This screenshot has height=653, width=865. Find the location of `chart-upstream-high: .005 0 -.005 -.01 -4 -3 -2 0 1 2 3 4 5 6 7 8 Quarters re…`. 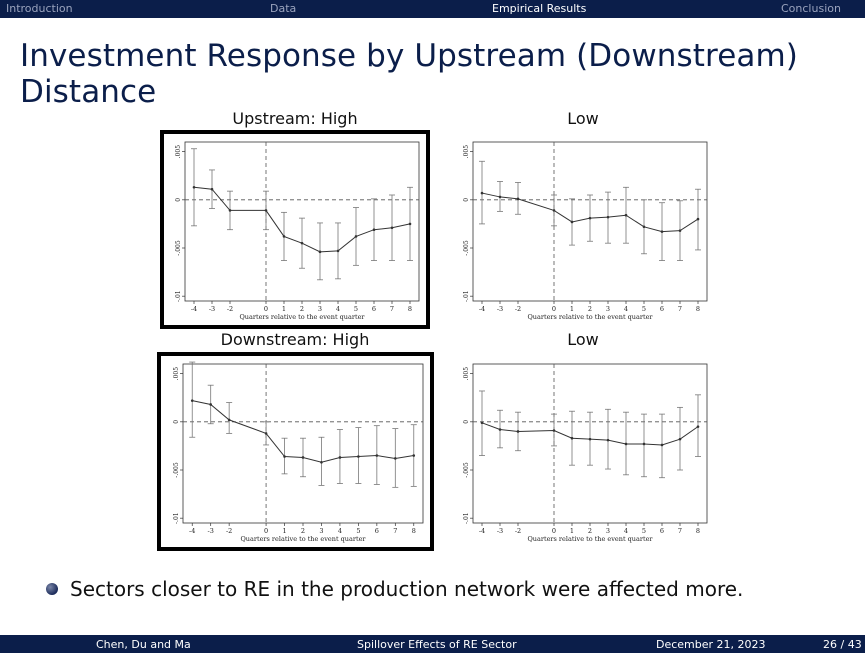

chart-upstream-high: .005 0 -.005 -.01 -4 -3 -2 0 1 2 3 4 5 6 7 8 Quarters re… is located at coordinates (295, 230).